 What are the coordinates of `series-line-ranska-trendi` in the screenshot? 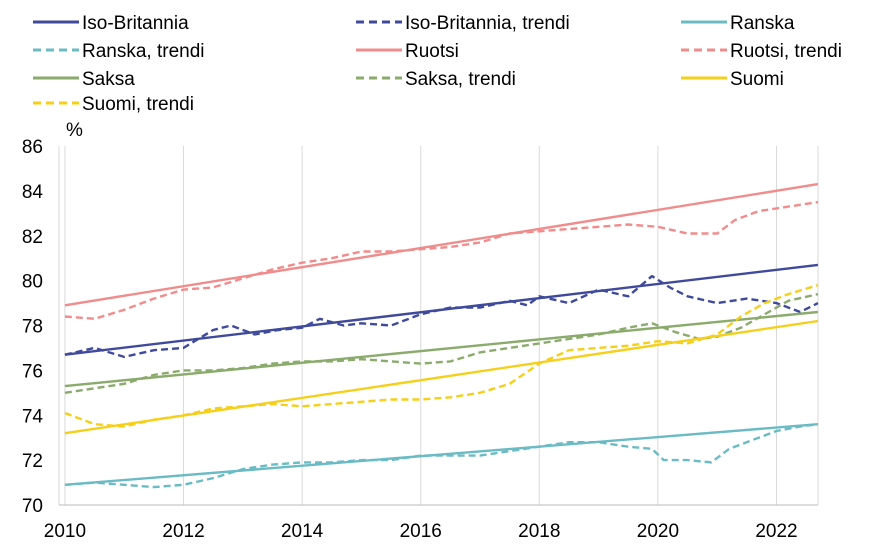 It's located at (441, 456).